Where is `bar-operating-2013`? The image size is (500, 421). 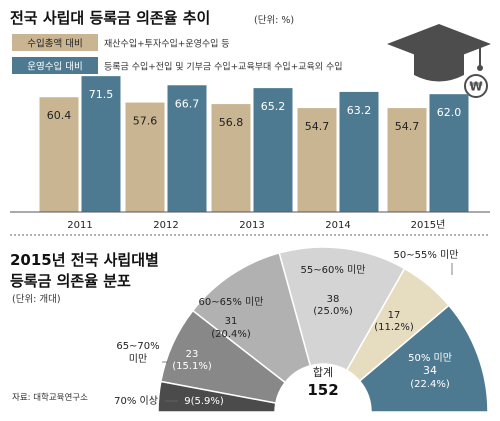 bar-operating-2013 is located at coordinates (273, 150).